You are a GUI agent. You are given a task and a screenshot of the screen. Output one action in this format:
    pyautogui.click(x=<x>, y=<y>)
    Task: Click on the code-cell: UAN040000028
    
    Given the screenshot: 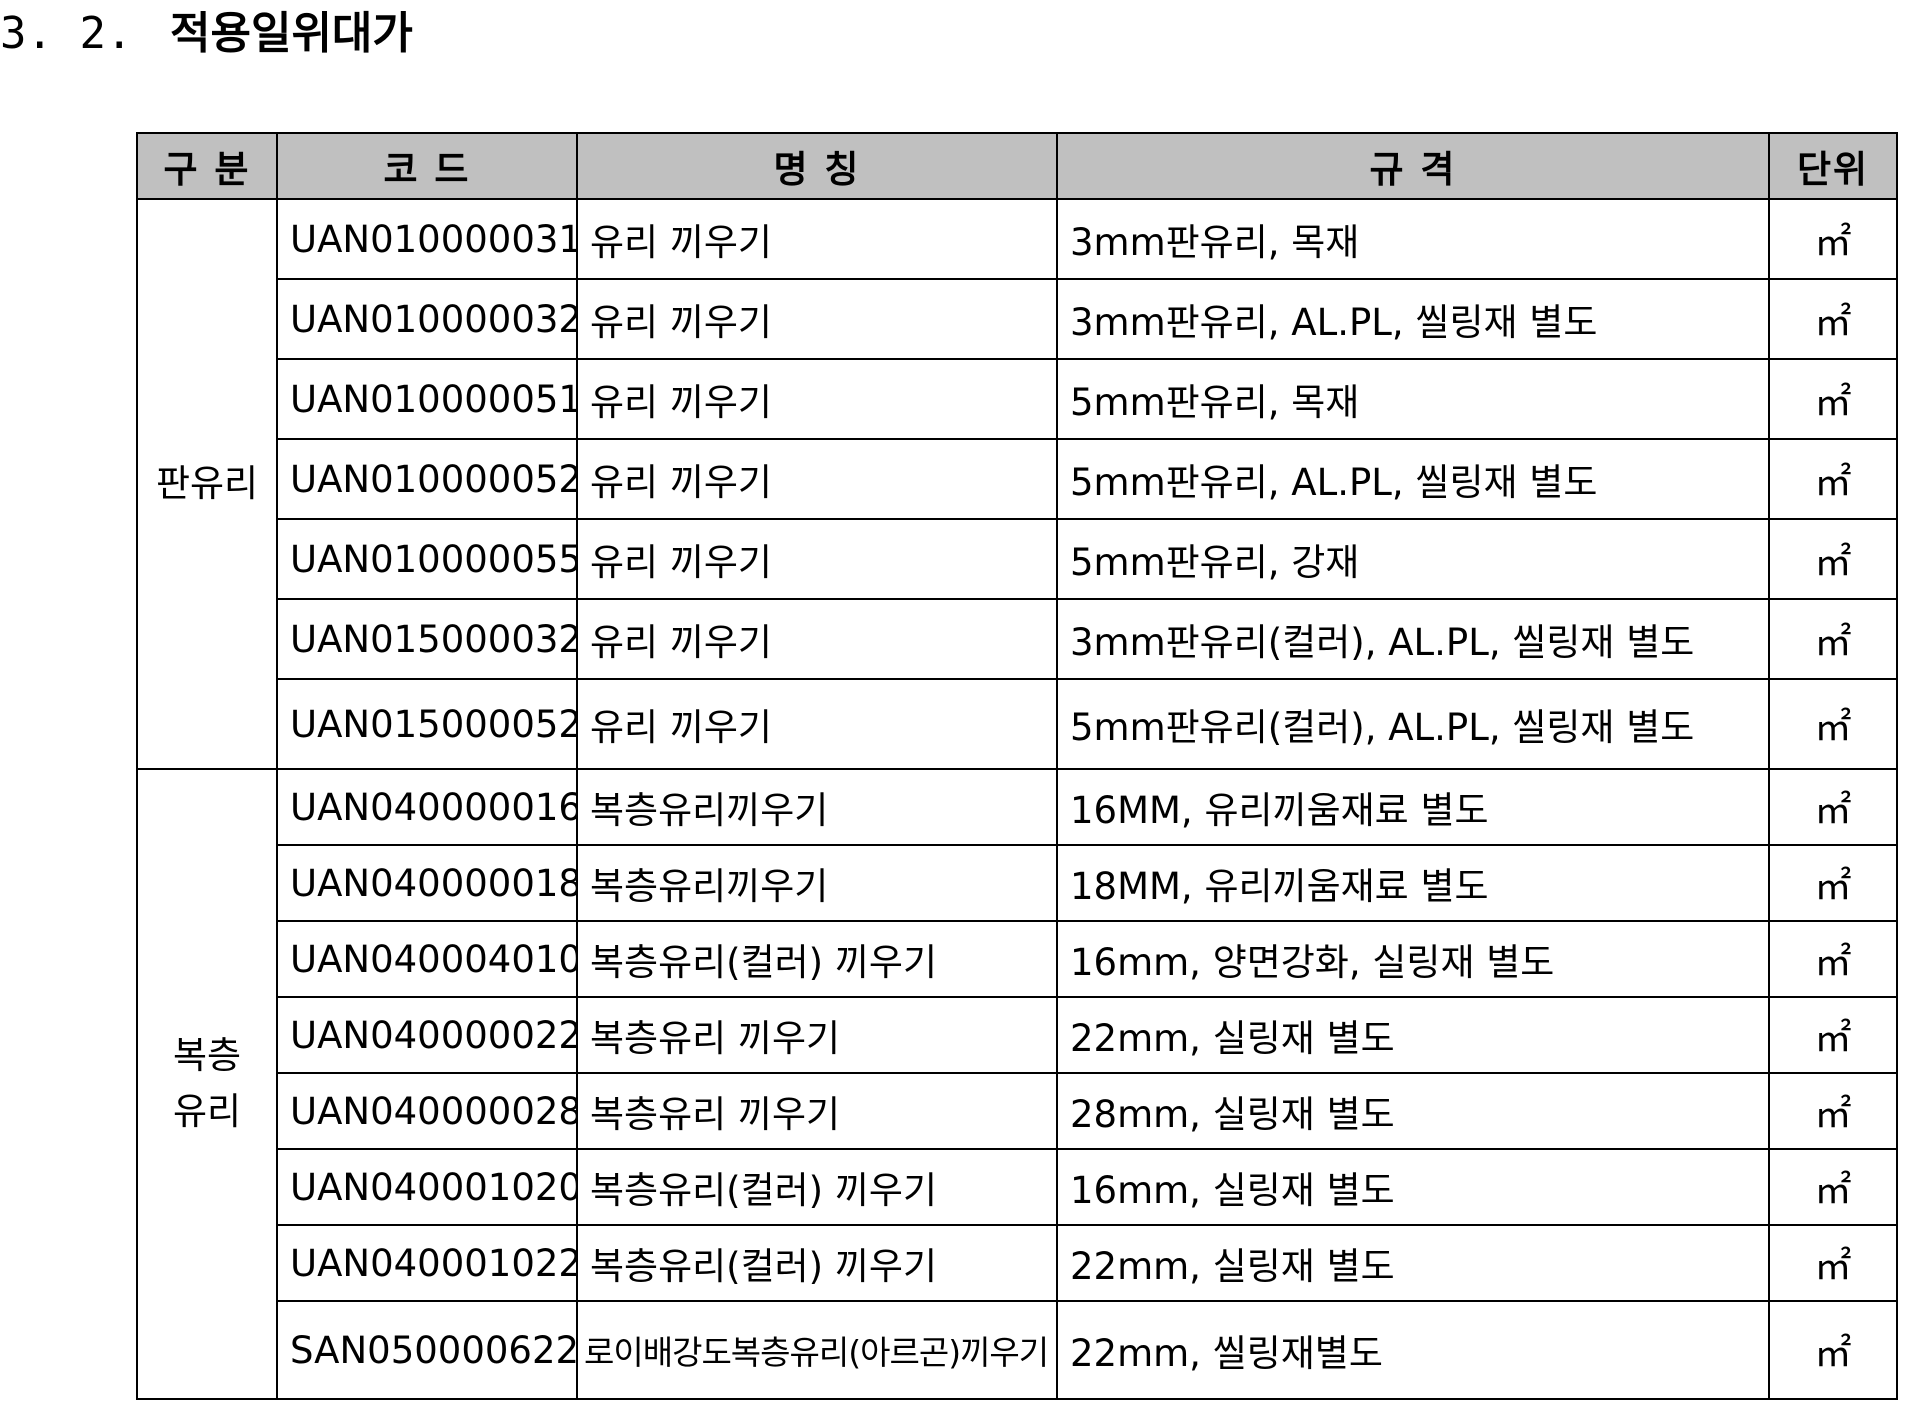 What is the action you would take?
    pyautogui.click(x=427, y=1111)
    